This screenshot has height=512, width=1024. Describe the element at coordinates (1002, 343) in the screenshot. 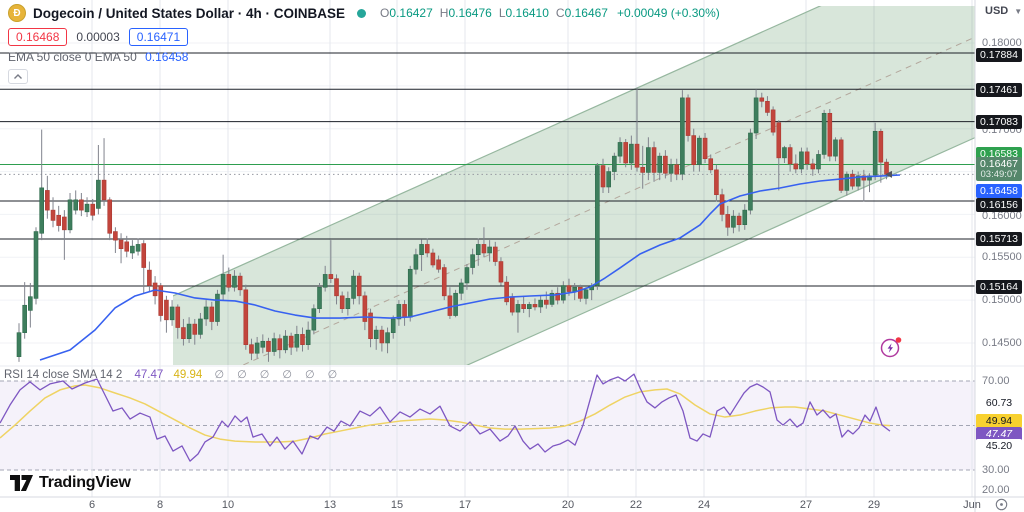

I see `axis-label: 0.14500` at that location.